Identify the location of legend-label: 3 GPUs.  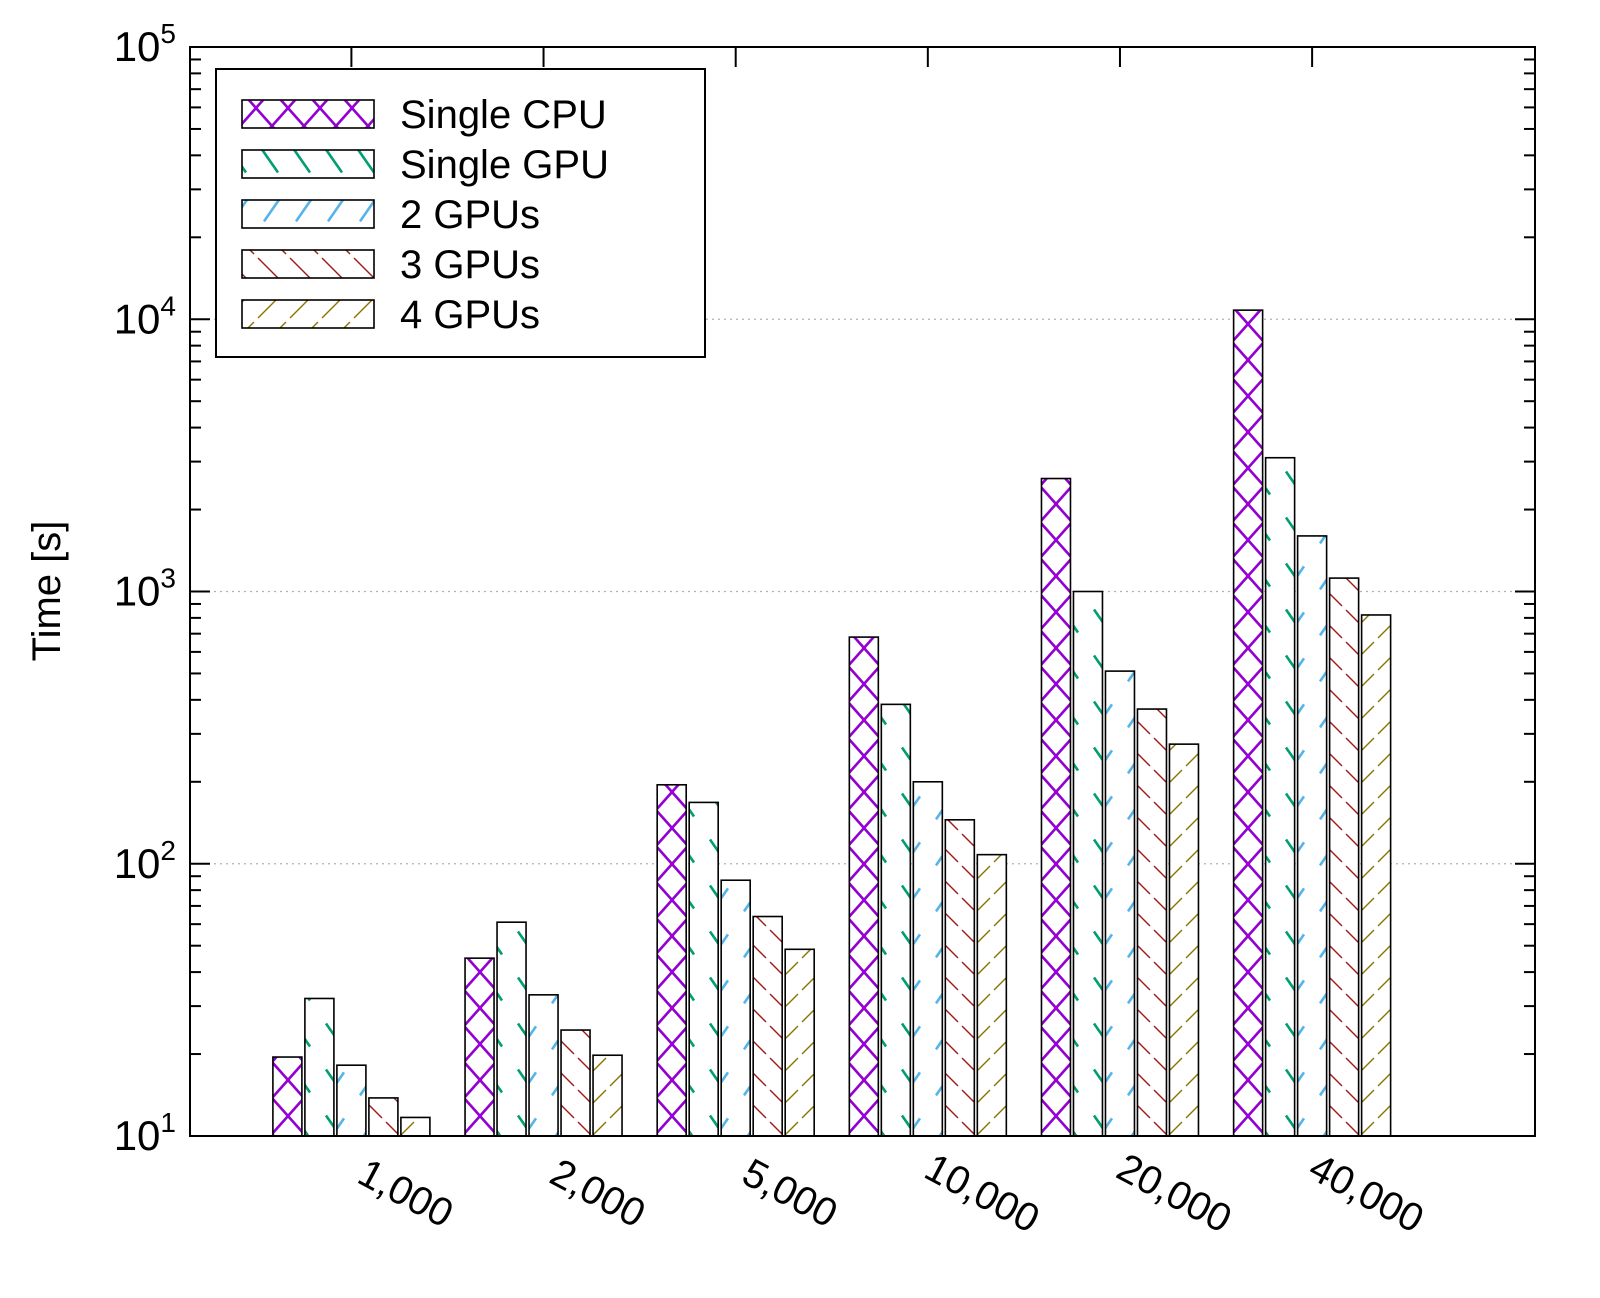
(470, 265).